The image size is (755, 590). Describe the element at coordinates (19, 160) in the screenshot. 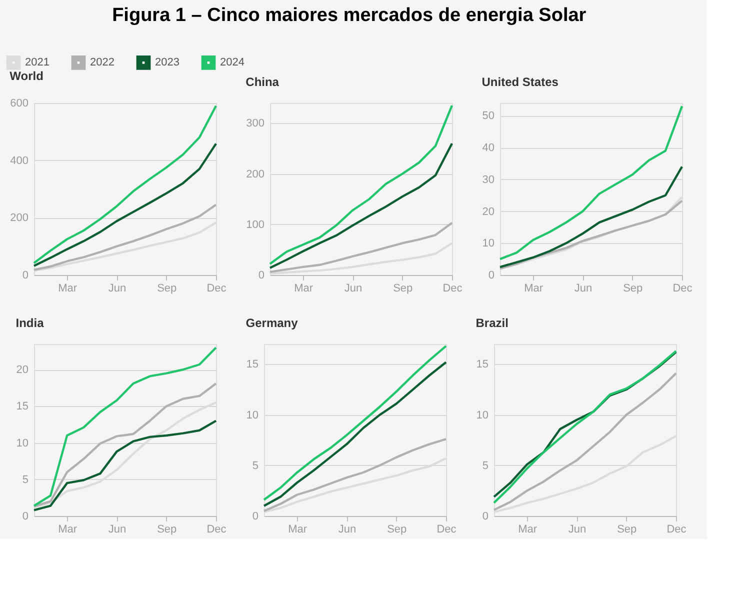

I see `y-tick-label: 400` at that location.